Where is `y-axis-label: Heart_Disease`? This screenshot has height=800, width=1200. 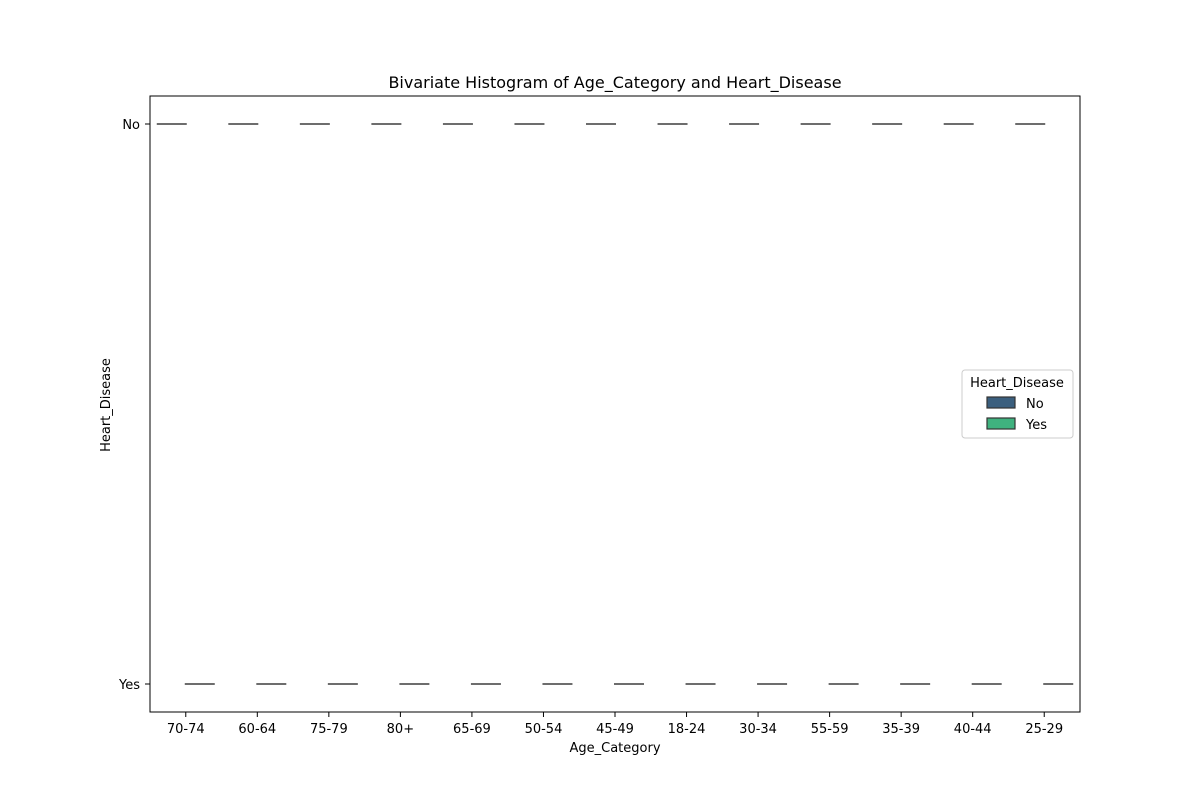
y-axis-label: Heart_Disease is located at coordinates (106, 405).